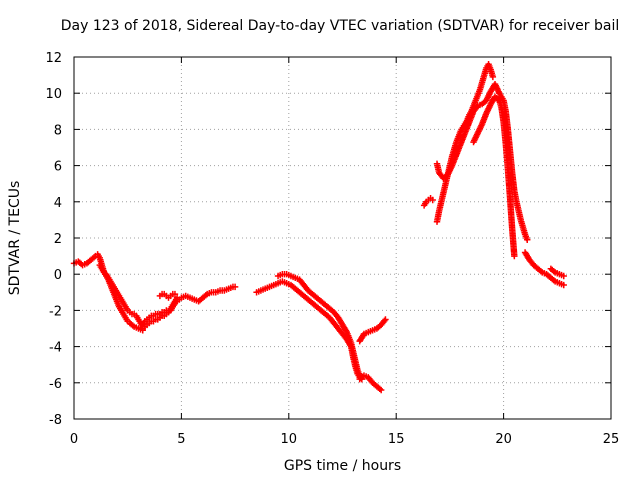 Image resolution: width=640 pixels, height=480 pixels. Describe the element at coordinates (74, 439) in the screenshot. I see `x-tick-label: 0` at that location.